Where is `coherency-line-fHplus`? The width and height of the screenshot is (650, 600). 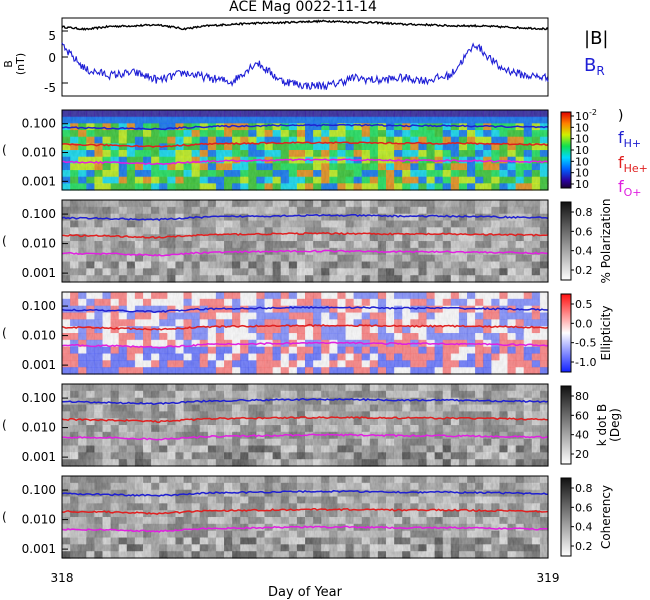 coherency-line-fHplus is located at coordinates (304, 493).